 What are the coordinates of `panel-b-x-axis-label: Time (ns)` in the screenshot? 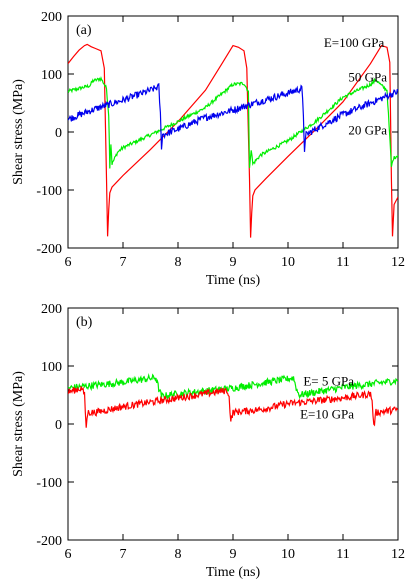 It's located at (233, 572).